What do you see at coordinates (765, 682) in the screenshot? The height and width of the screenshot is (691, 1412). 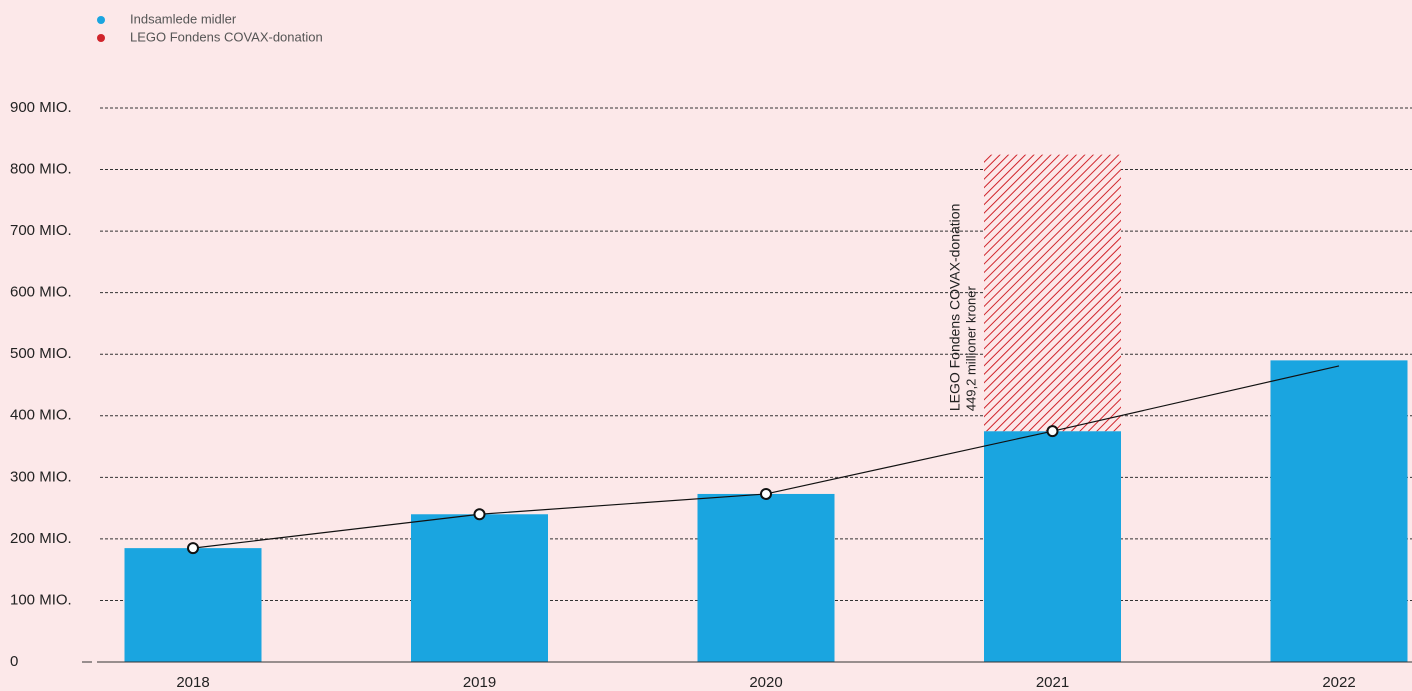 I see `x-tick-label: 2020` at bounding box center [765, 682].